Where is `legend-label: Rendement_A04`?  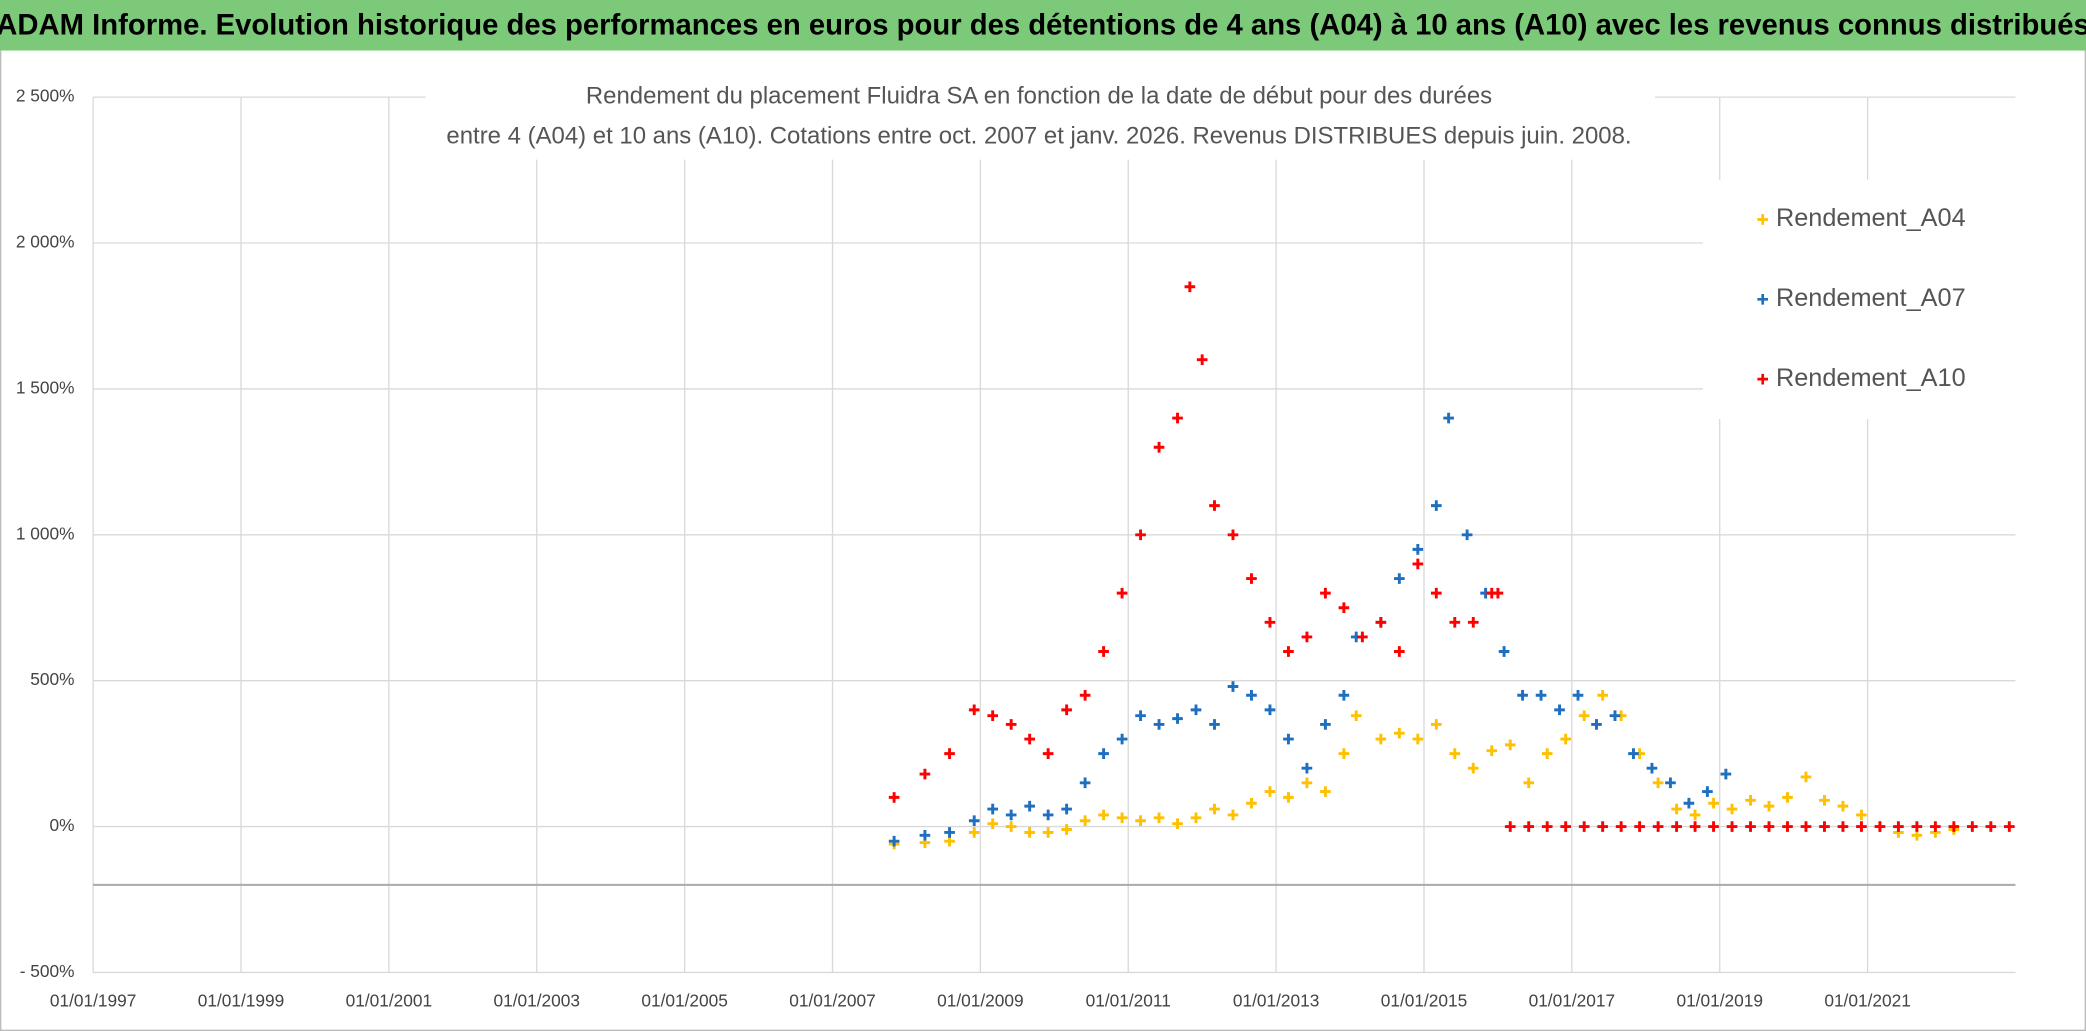 legend-label: Rendement_A04 is located at coordinates (1871, 218).